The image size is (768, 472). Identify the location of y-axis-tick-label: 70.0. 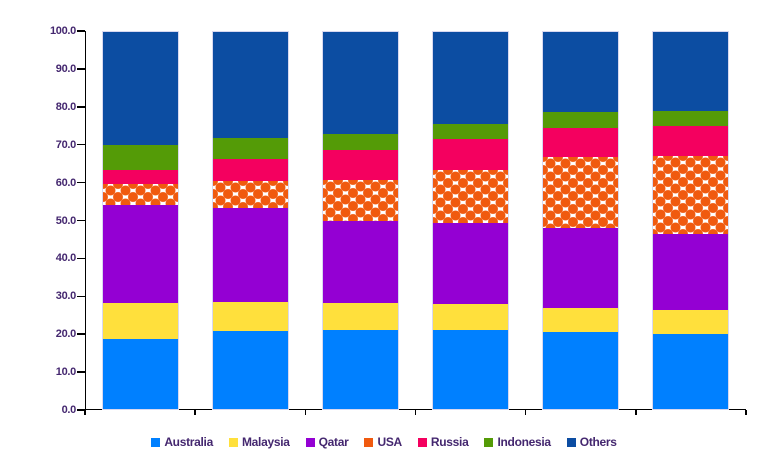
(66, 144).